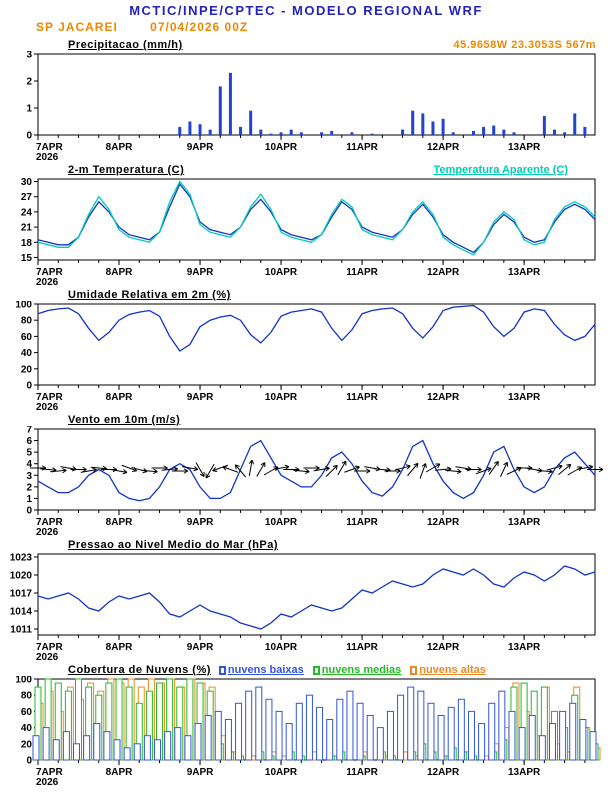 The height and width of the screenshot is (792, 612). Describe the element at coordinates (29, 431) in the screenshot. I see `svg-text: 7` at that location.